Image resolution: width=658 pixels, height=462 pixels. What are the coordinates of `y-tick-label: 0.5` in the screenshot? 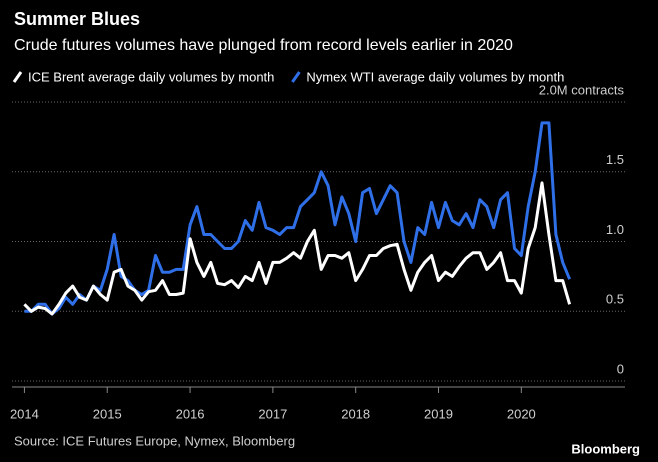 It's located at (615, 299).